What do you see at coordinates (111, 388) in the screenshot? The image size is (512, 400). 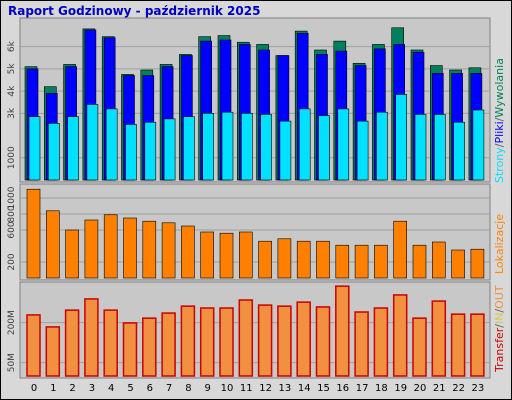 I see `x-tick-label: 4` at bounding box center [111, 388].